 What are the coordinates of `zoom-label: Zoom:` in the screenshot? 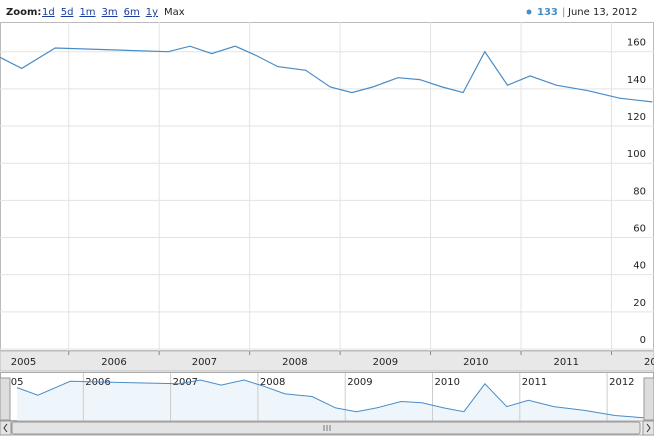 It's located at (23, 12).